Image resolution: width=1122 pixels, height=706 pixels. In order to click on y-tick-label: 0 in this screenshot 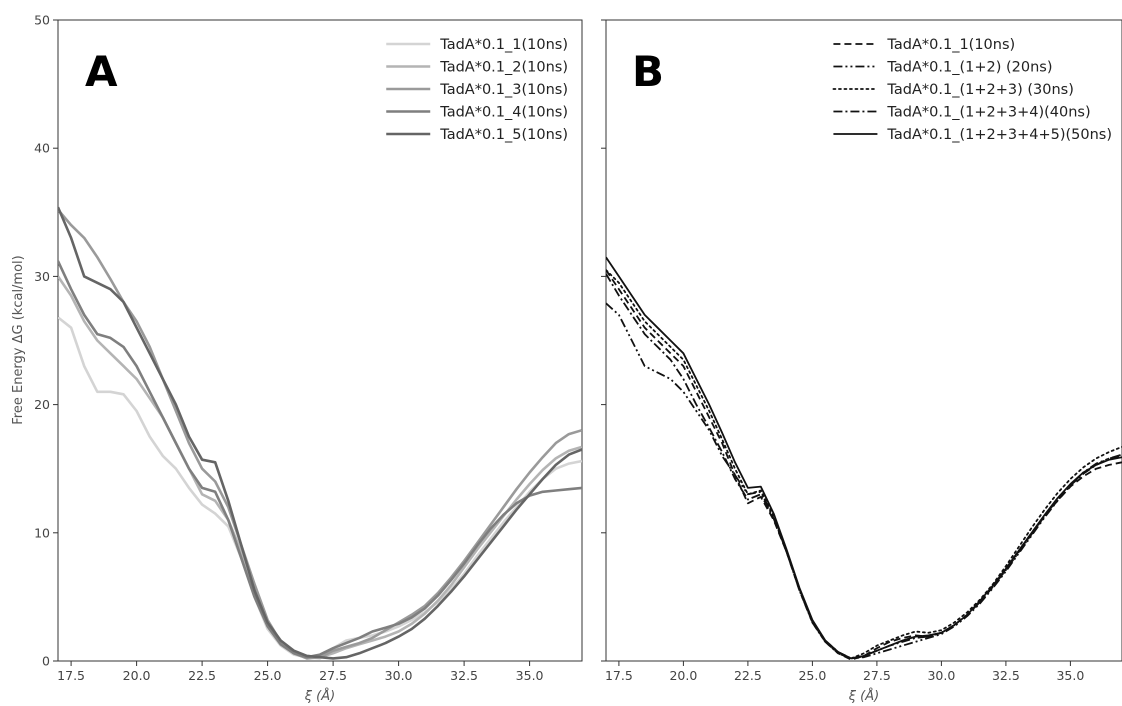, I will do `click(46, 661)`.